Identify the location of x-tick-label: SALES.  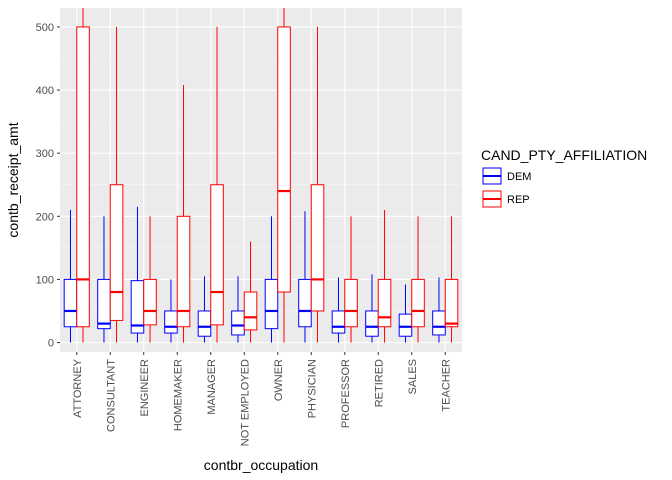
(413, 376).